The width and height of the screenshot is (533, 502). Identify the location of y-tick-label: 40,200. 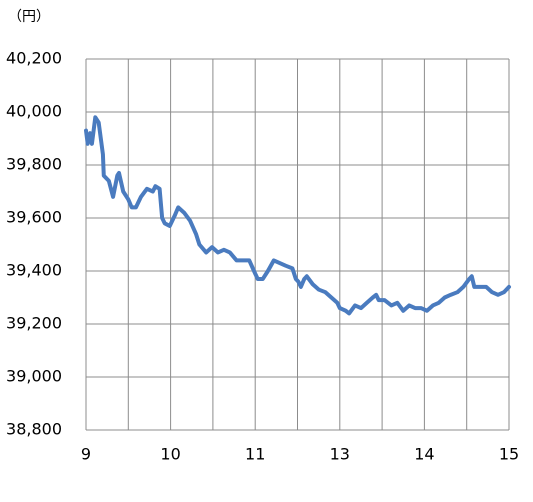
(34, 58).